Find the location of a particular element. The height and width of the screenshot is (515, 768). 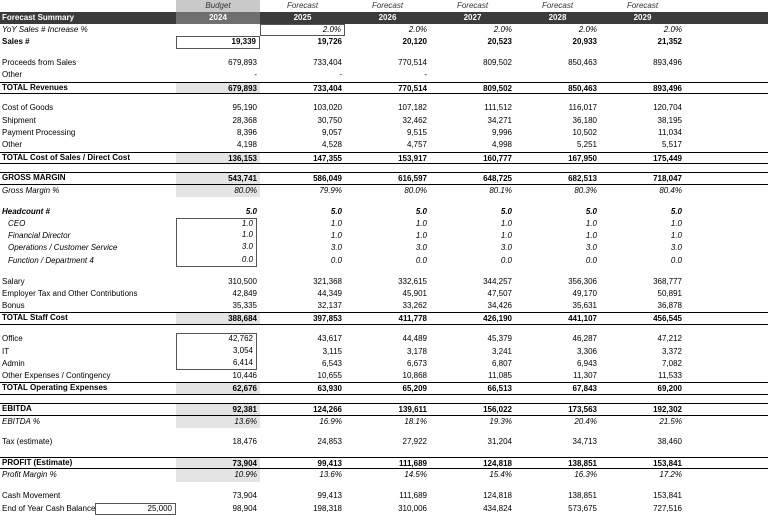

value-cell: 28,368 is located at coordinates (244, 120).